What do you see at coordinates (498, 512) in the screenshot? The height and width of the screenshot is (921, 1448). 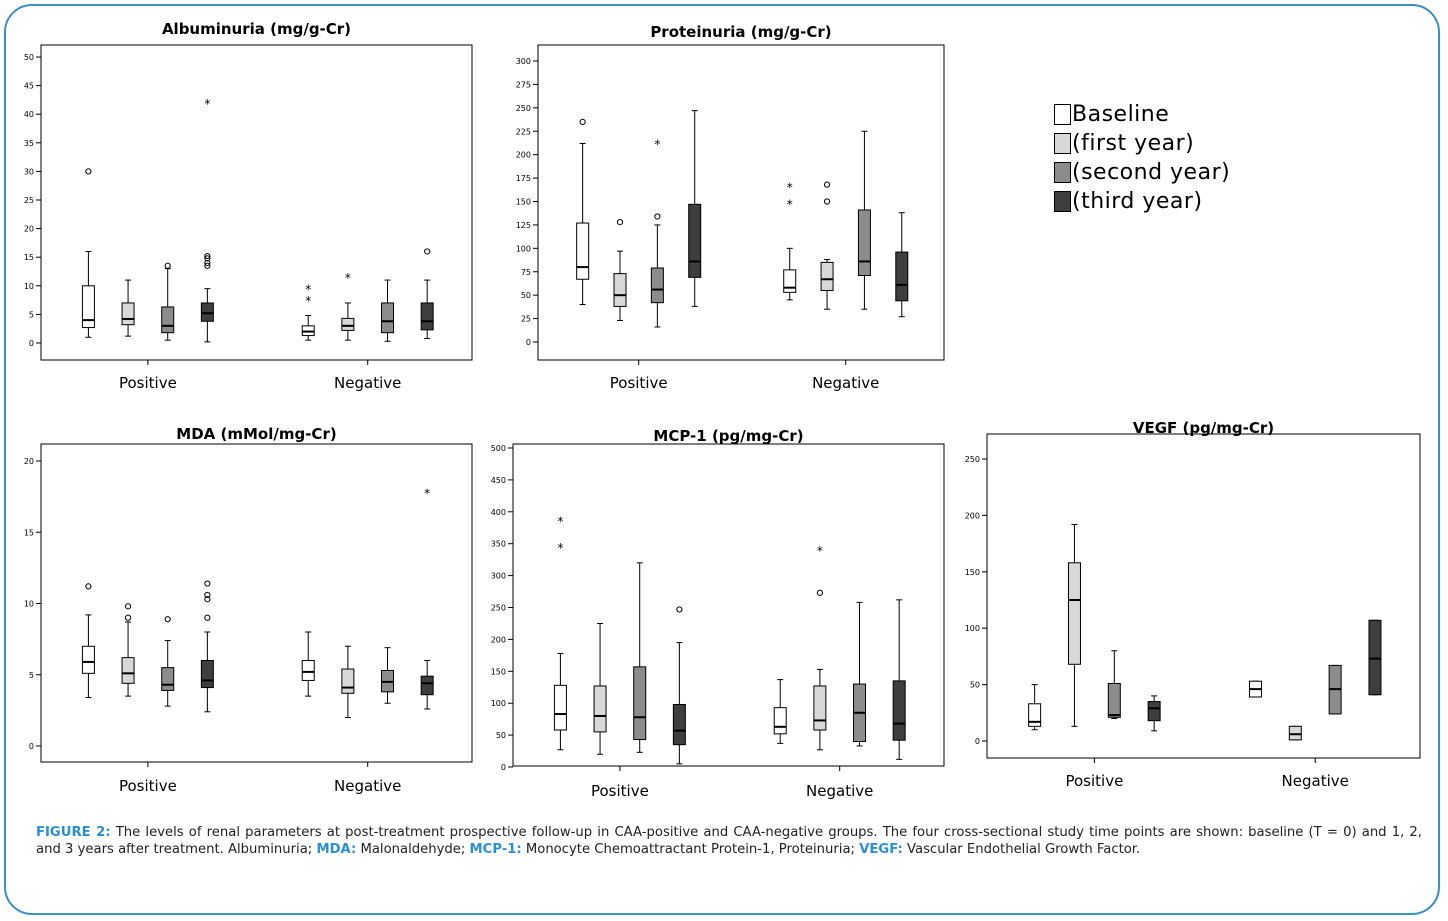 I see `y-tick-label: 400` at bounding box center [498, 512].